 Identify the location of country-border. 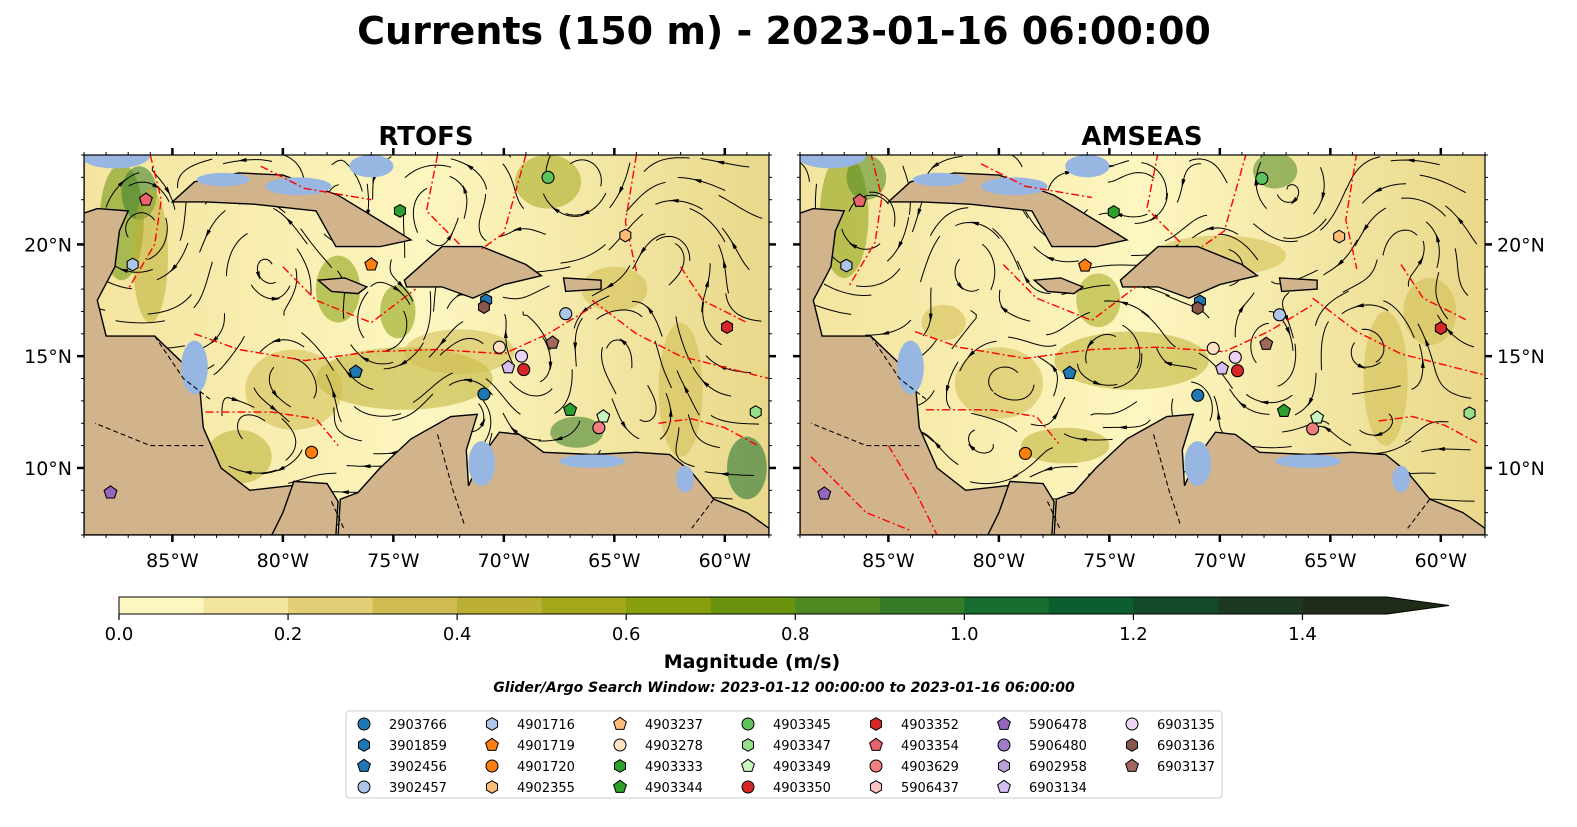
(149, 434).